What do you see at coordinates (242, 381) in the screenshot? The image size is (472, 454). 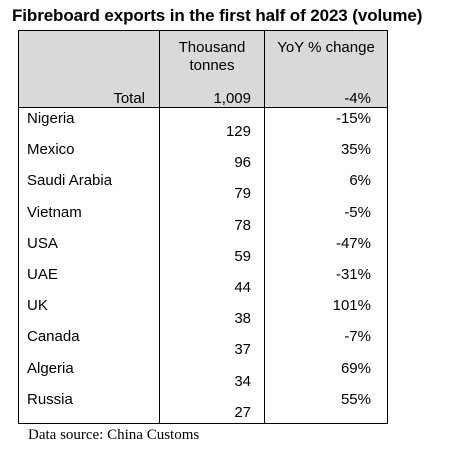 I see `volume-value: 34` at bounding box center [242, 381].